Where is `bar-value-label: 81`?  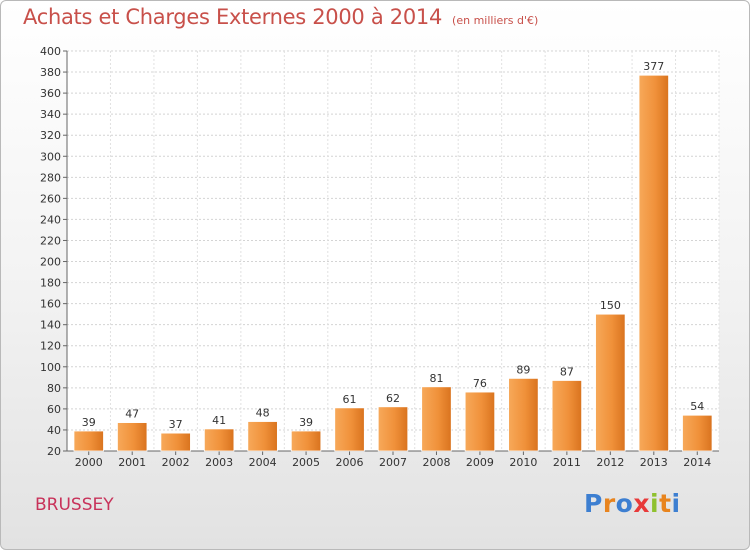 bar-value-label: 81 is located at coordinates (436, 378).